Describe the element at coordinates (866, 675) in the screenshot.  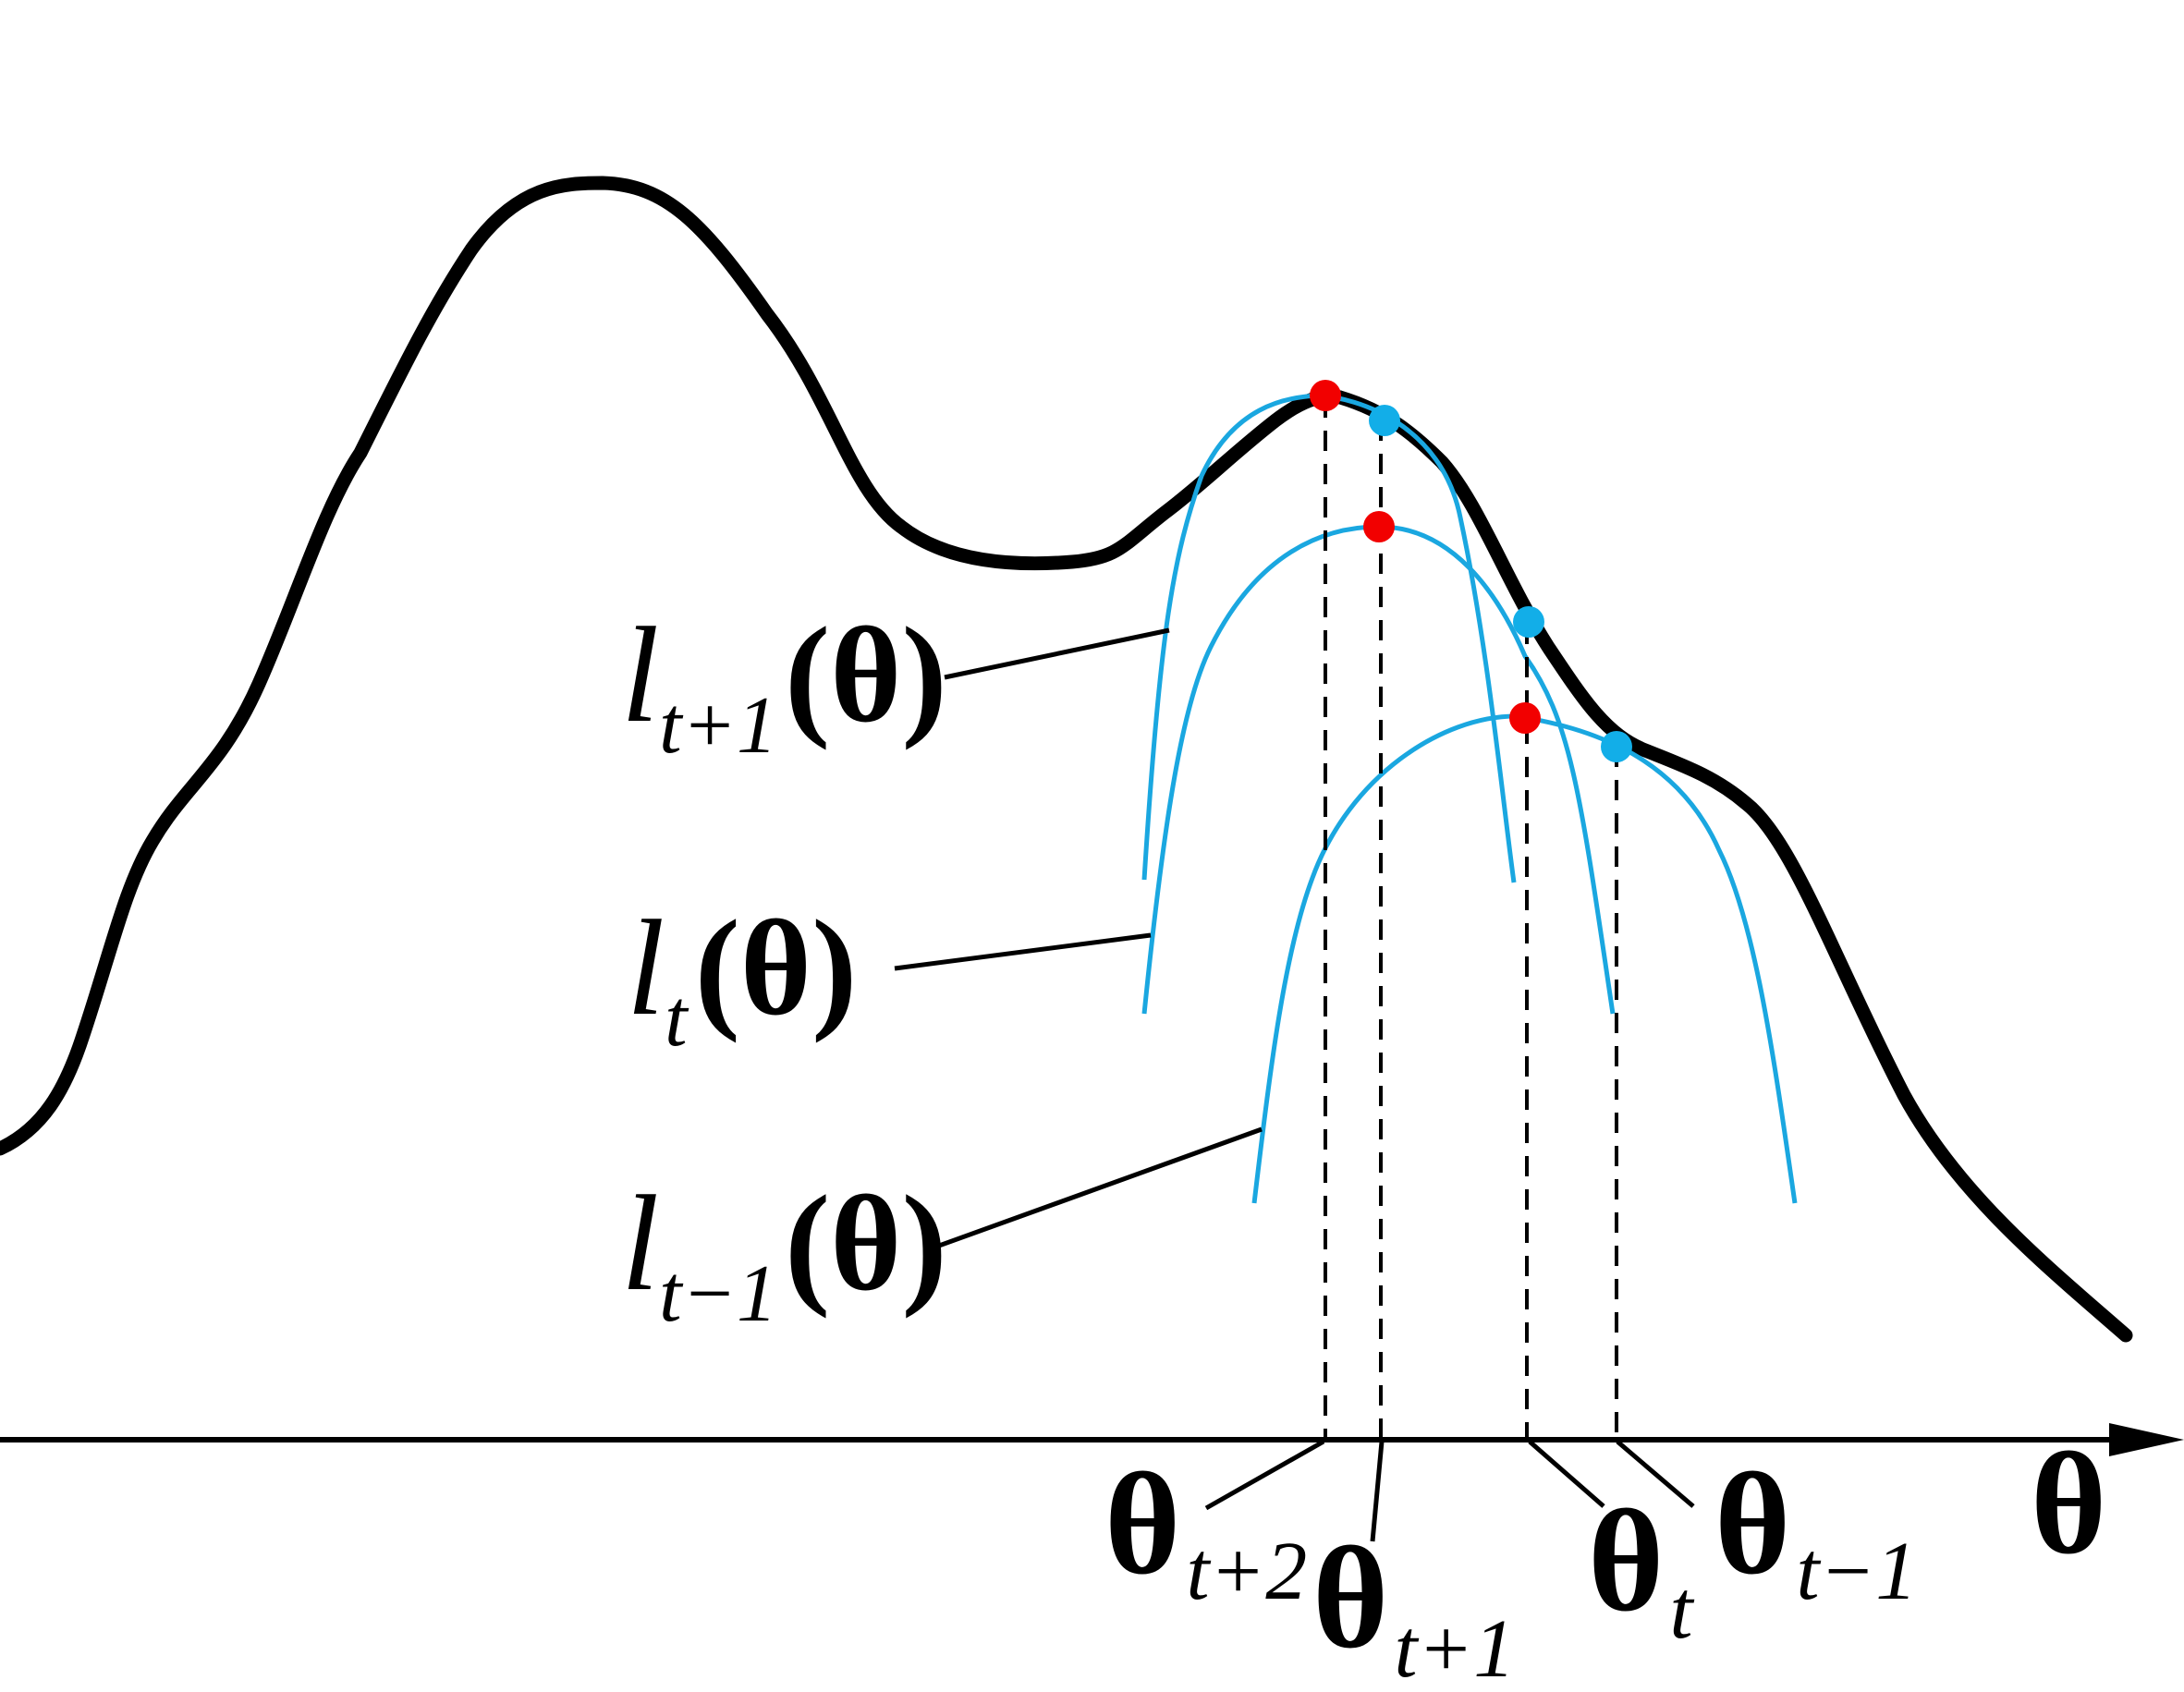
I see `surrogate-arg-tp1: (θ)` at that location.